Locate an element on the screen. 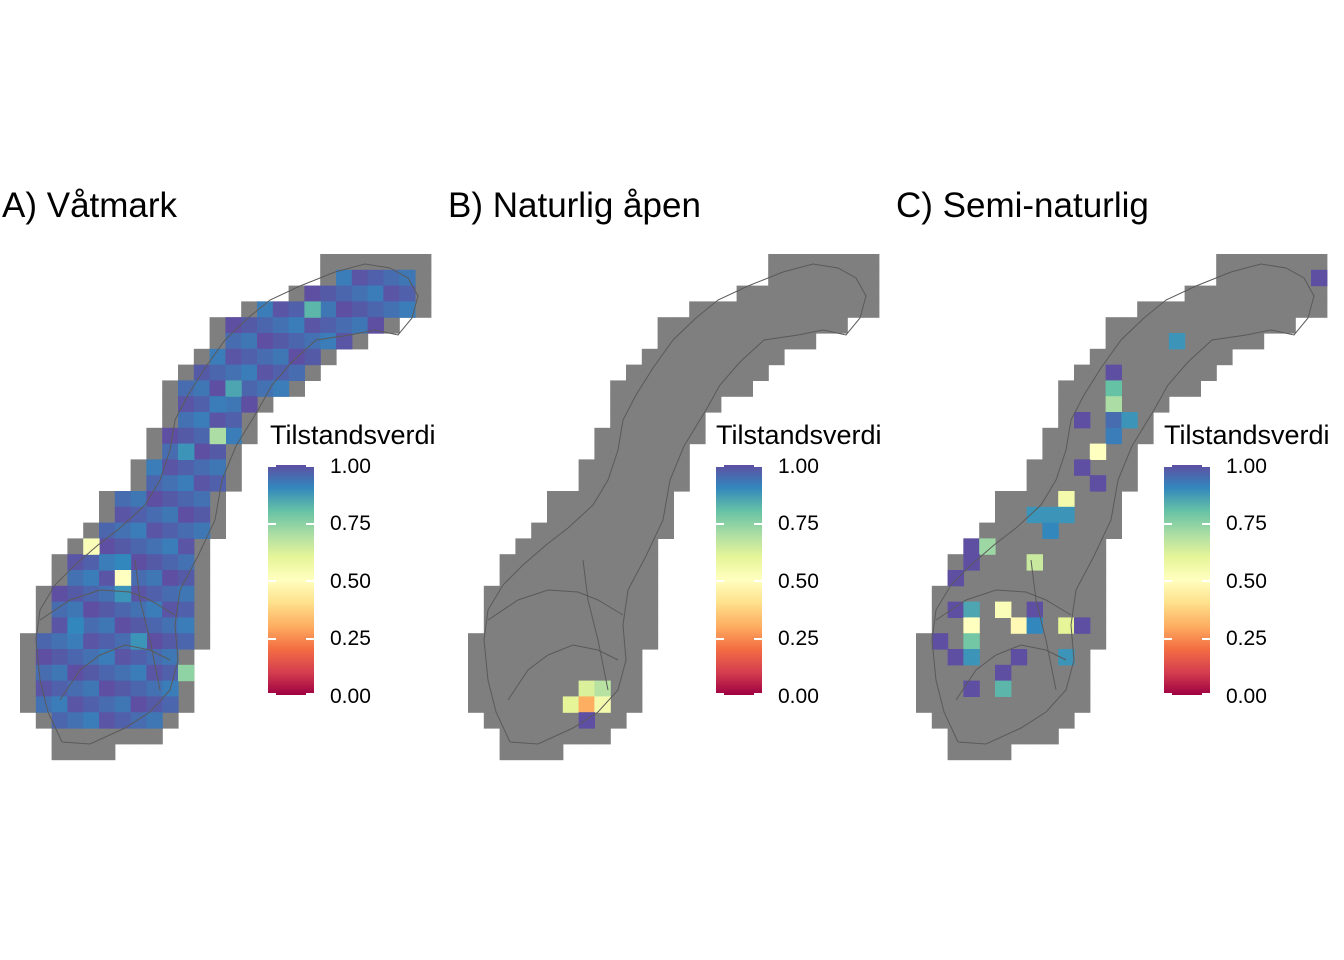 Image resolution: width=1344 pixels, height=960 pixels. region-border is located at coordinates (1043, 625).